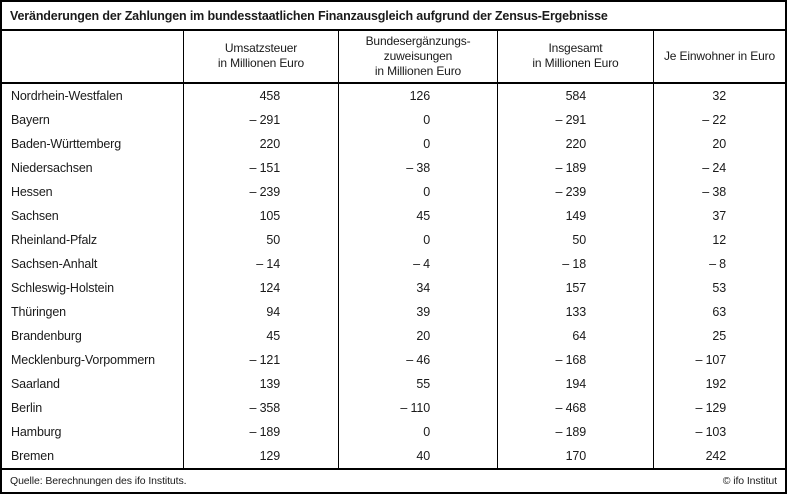 This screenshot has height=494, width=787. I want to click on value-bundesergaenzungszuweisungen: 55, so click(417, 384).